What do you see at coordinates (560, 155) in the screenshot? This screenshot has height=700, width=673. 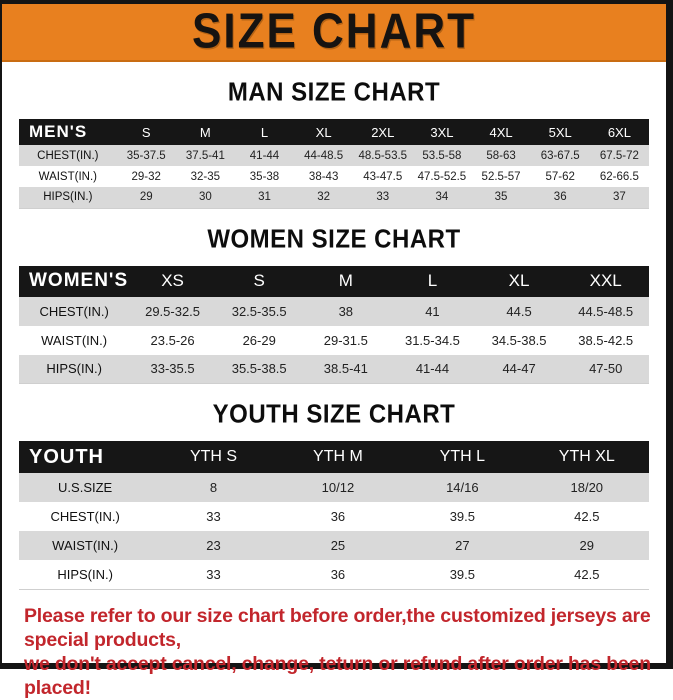 I see `cell: 63-67.5` at bounding box center [560, 155].